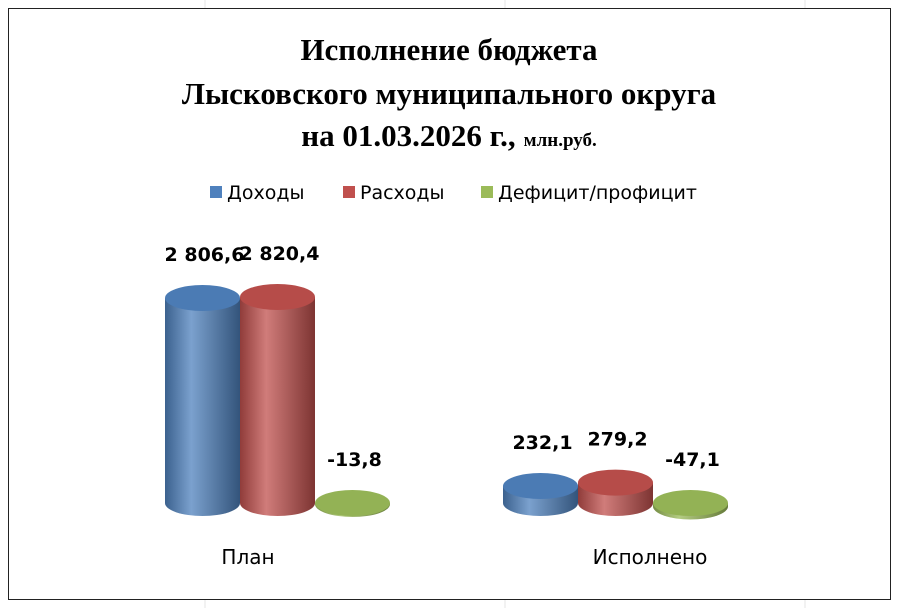 This screenshot has width=899, height=608. Describe the element at coordinates (692, 460) in the screenshot. I see `value-label: -47,1` at that location.